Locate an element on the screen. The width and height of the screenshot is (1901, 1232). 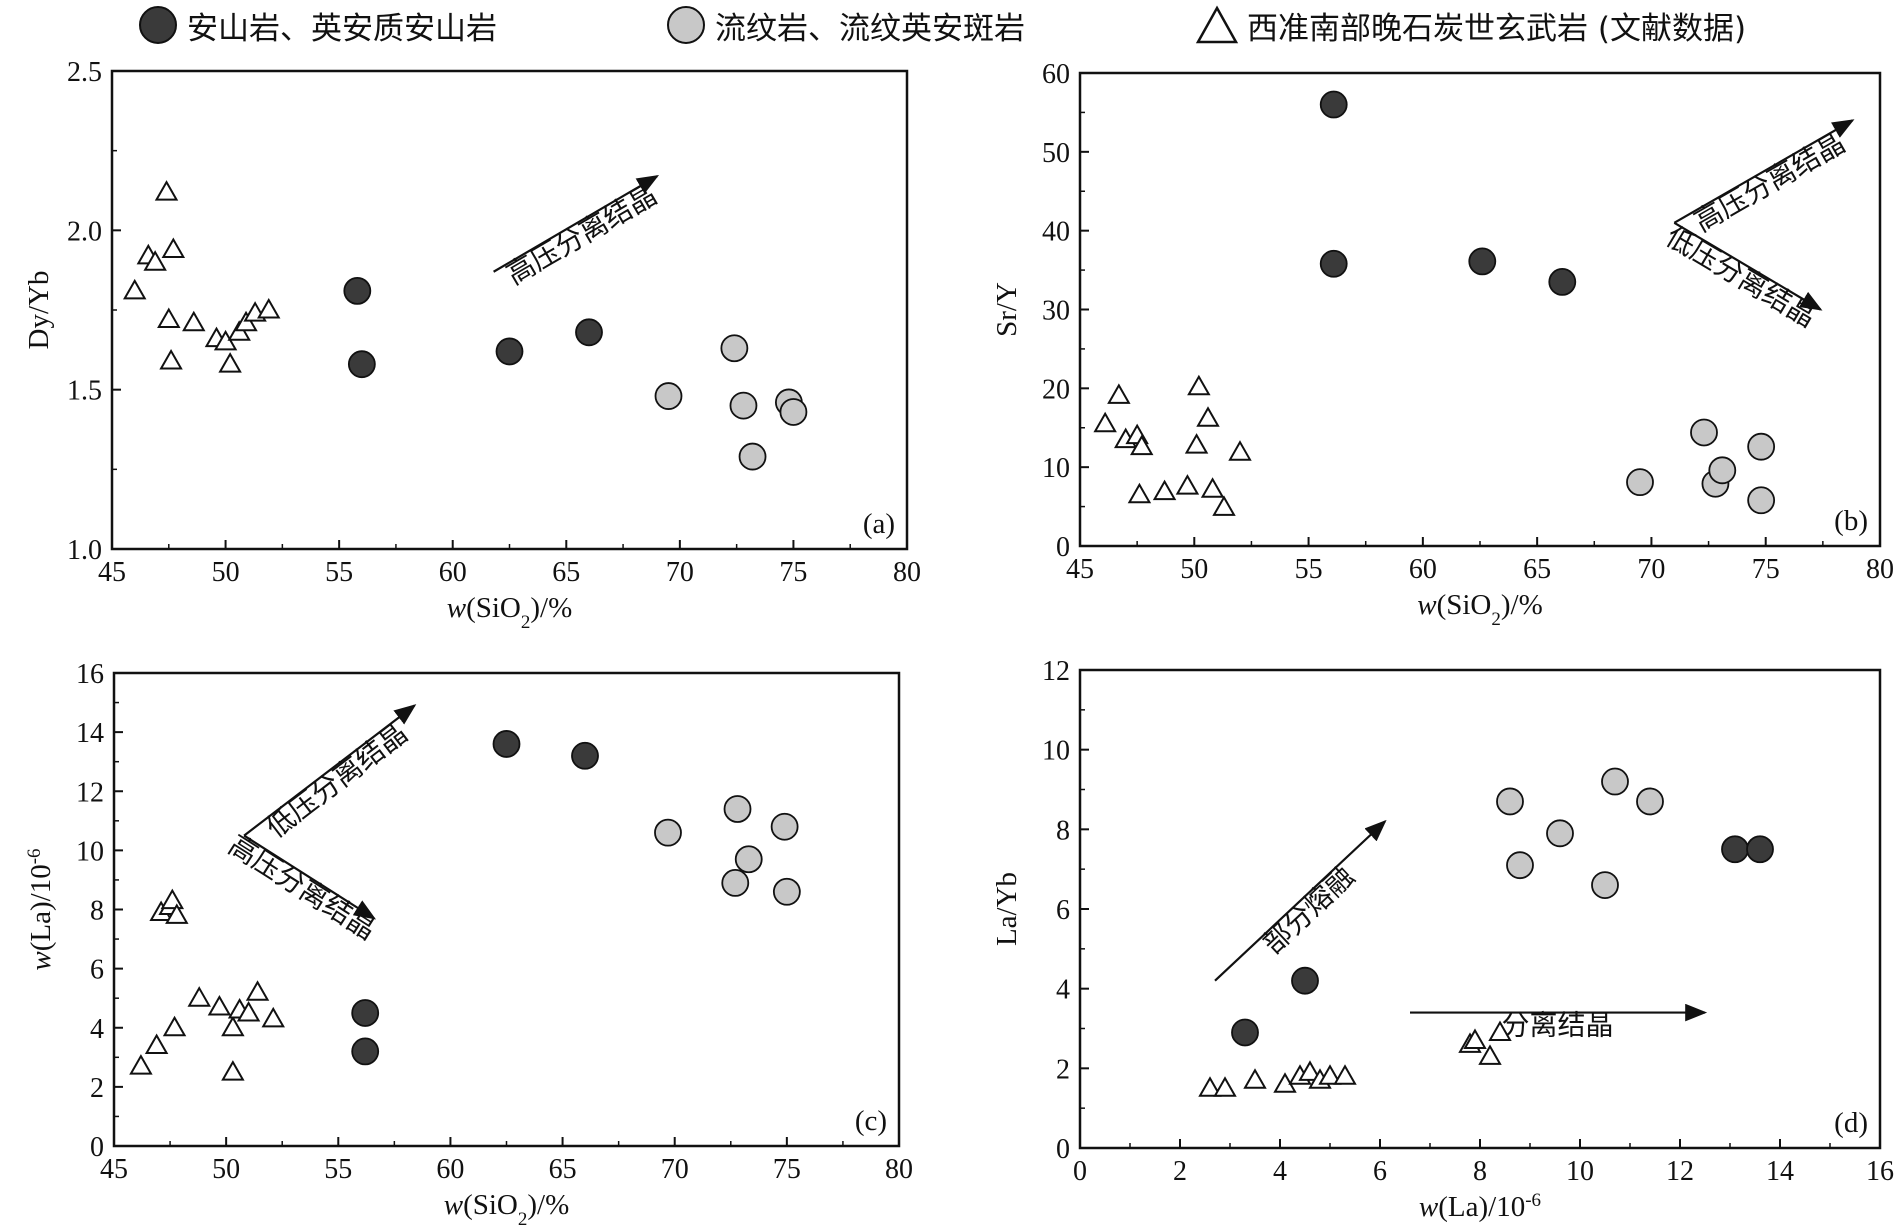
x-tick-label: 0 is located at coordinates (1080, 1171).